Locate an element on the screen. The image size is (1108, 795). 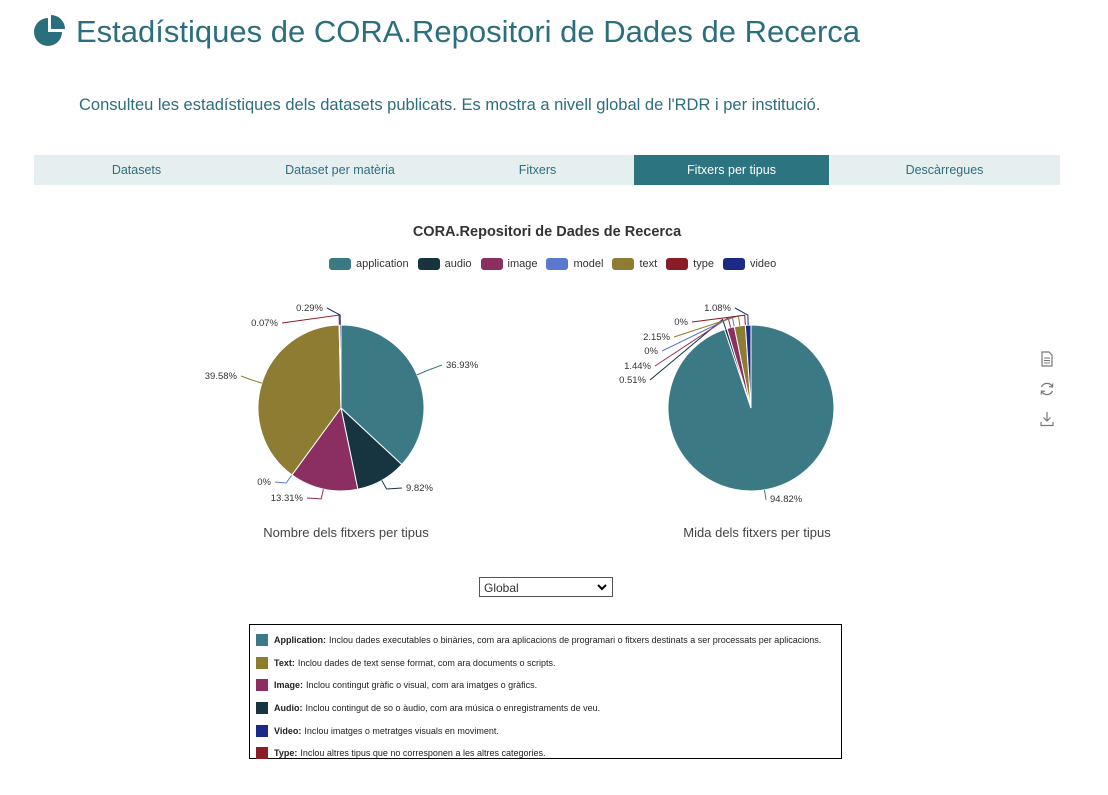
description-label: Application: is located at coordinates (300, 640).